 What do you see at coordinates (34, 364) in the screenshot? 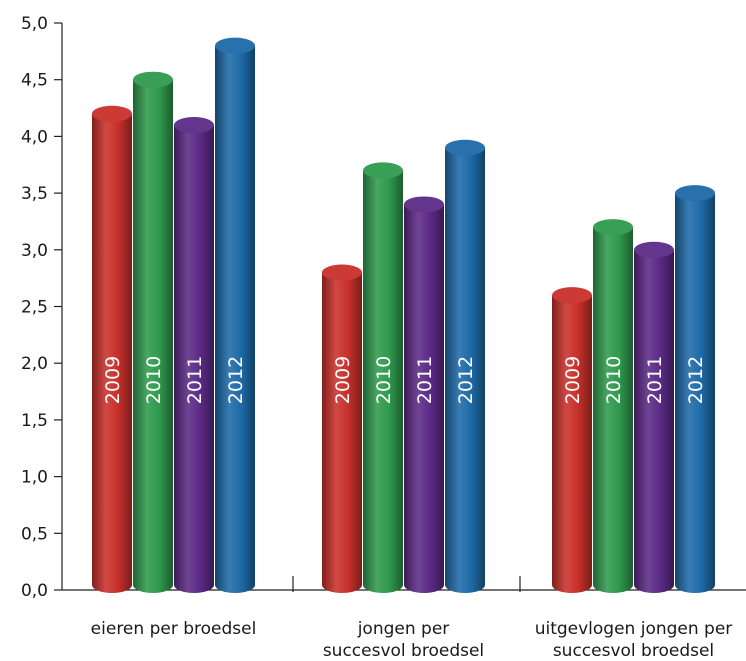
I see `y-tick-label: 2,0` at bounding box center [34, 364].